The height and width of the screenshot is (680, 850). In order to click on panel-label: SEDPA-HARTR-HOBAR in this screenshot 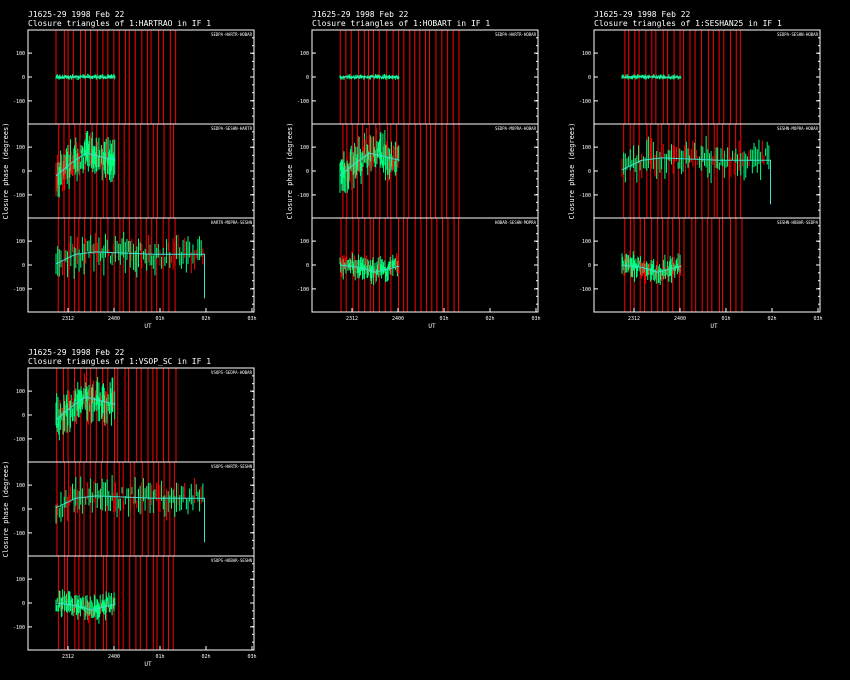, I will do `click(232, 34)`.